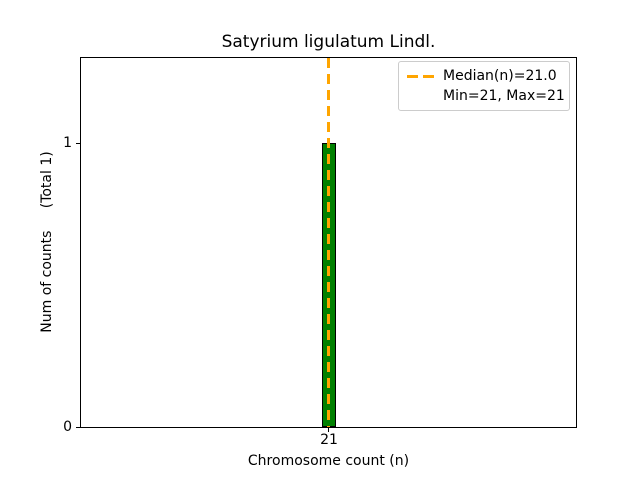 This screenshot has height=480, width=640. Describe the element at coordinates (47, 242) in the screenshot. I see `y-axis-label: Num of counts (Total 1)` at that location.